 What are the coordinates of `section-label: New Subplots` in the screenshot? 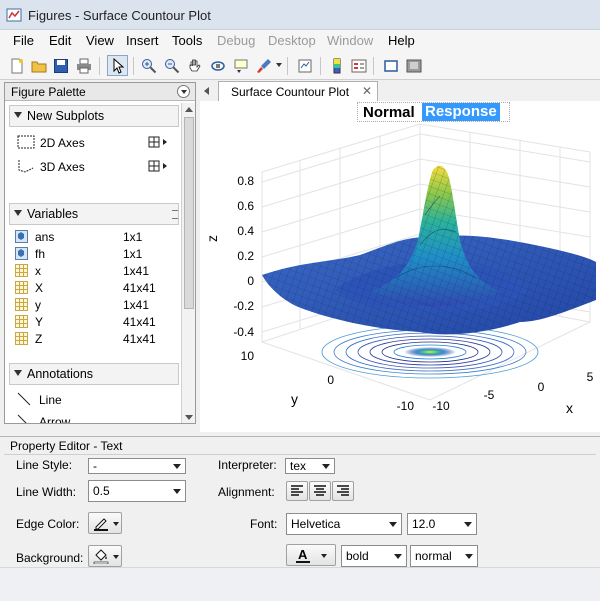 It's located at (66, 116).